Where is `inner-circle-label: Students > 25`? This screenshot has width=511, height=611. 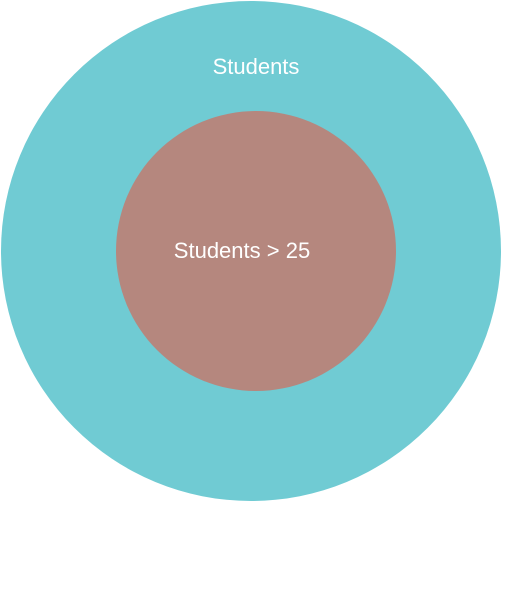 inner-circle-label: Students > 25 is located at coordinates (242, 250).